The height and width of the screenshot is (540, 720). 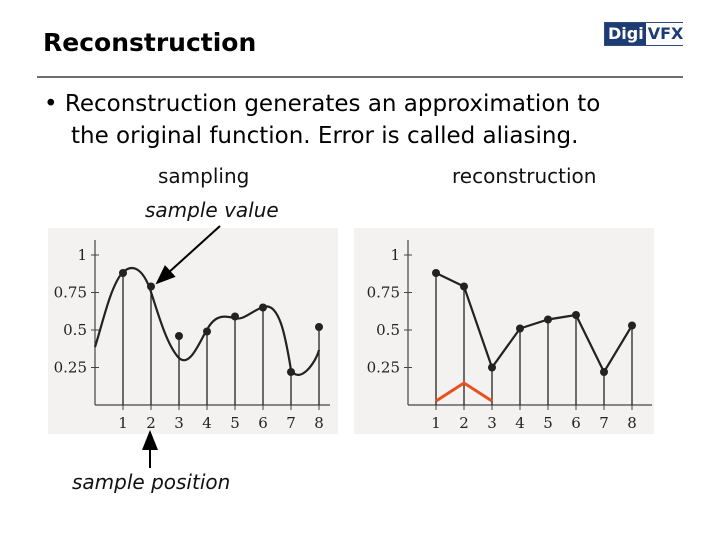 I want to click on reconstruction-x-tick-label: 6, so click(x=576, y=423).